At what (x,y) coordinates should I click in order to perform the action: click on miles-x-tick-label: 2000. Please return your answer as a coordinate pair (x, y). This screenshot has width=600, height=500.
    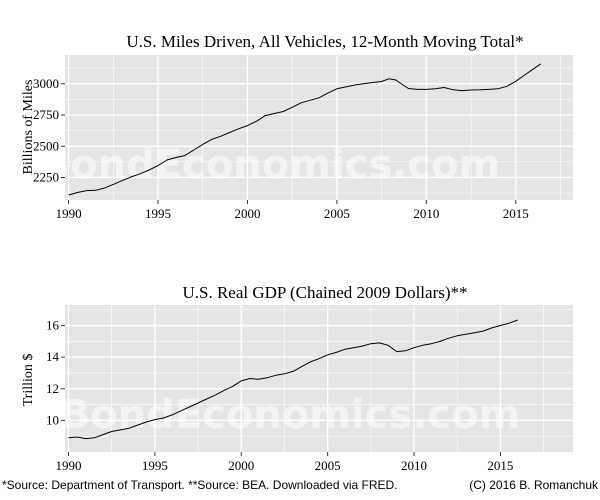
    Looking at the image, I should click on (247, 213).